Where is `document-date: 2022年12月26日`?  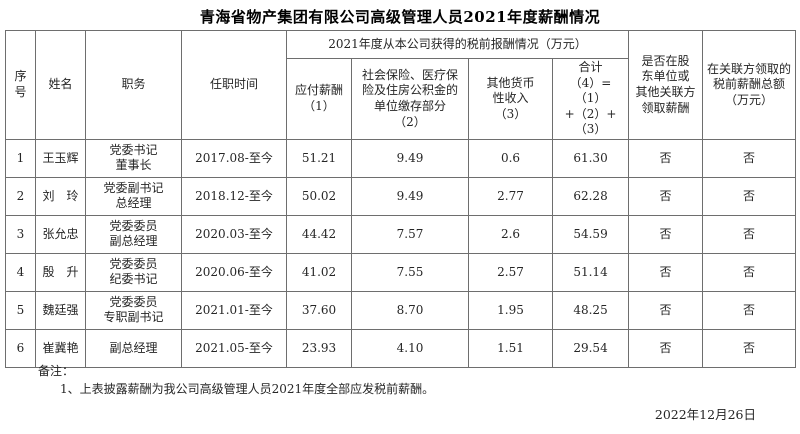
document-date: 2022年12月26日 is located at coordinates (705, 414).